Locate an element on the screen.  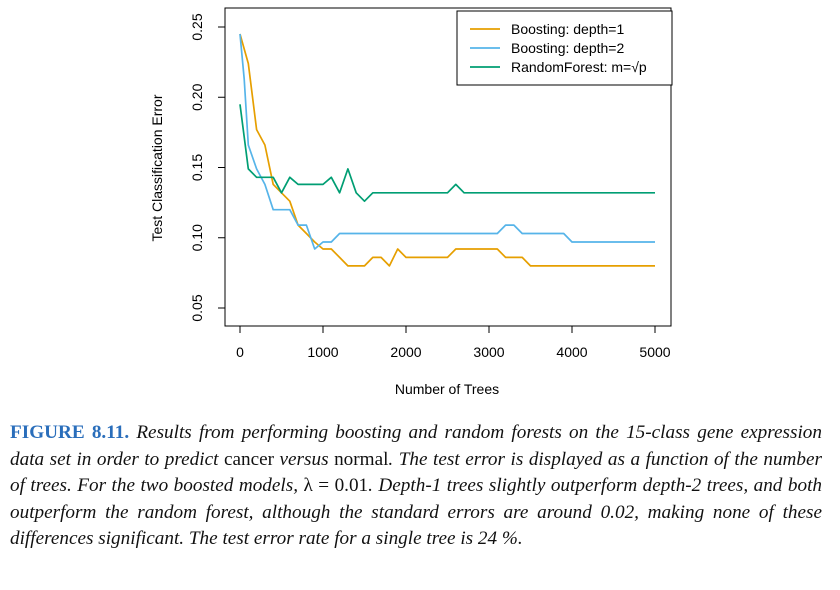
x-tick-label: 5000 is located at coordinates (654, 352).